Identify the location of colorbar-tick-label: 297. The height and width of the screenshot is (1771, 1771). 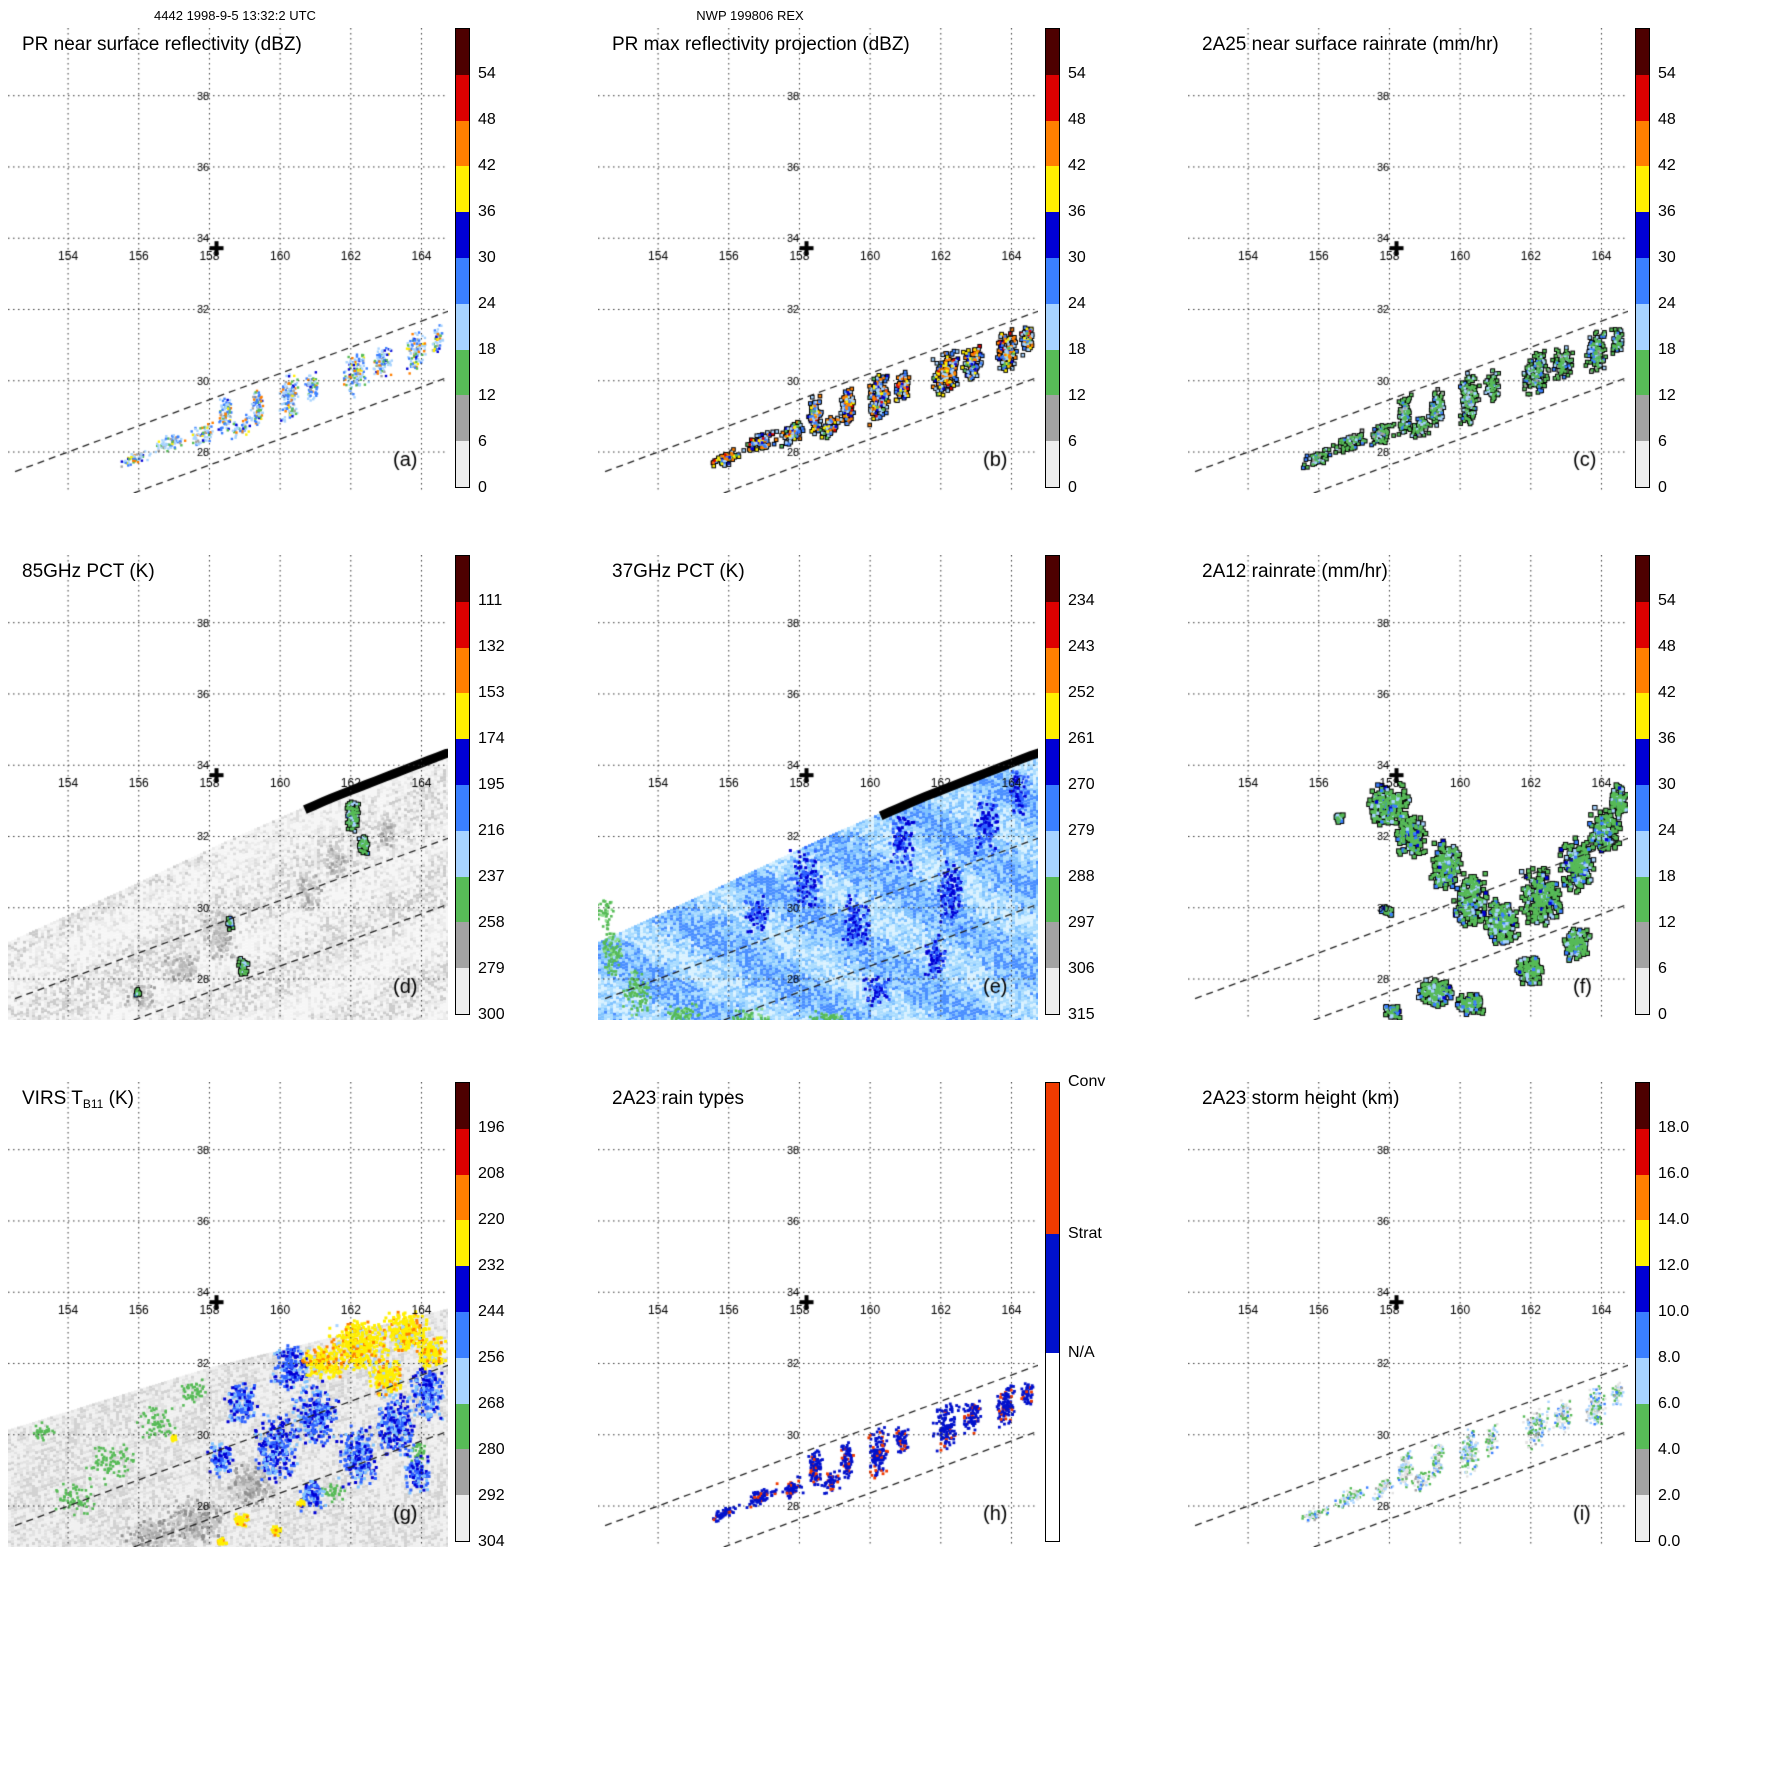
(1081, 922).